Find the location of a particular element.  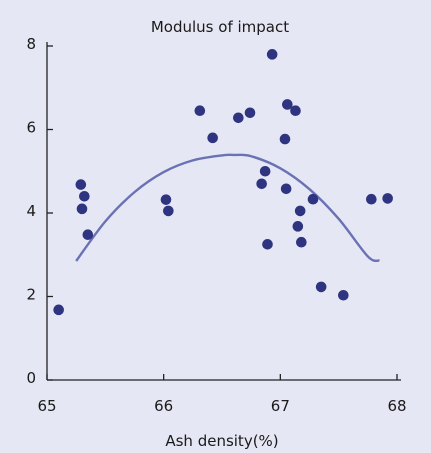

x-tick-label: 68 is located at coordinates (396, 406).